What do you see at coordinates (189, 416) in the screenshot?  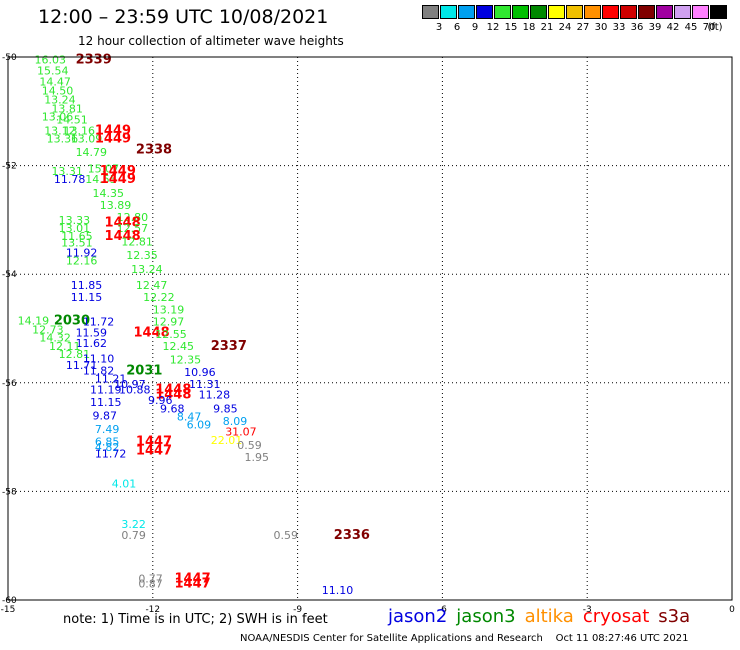 I see `data-point-label: 8.47` at bounding box center [189, 416].